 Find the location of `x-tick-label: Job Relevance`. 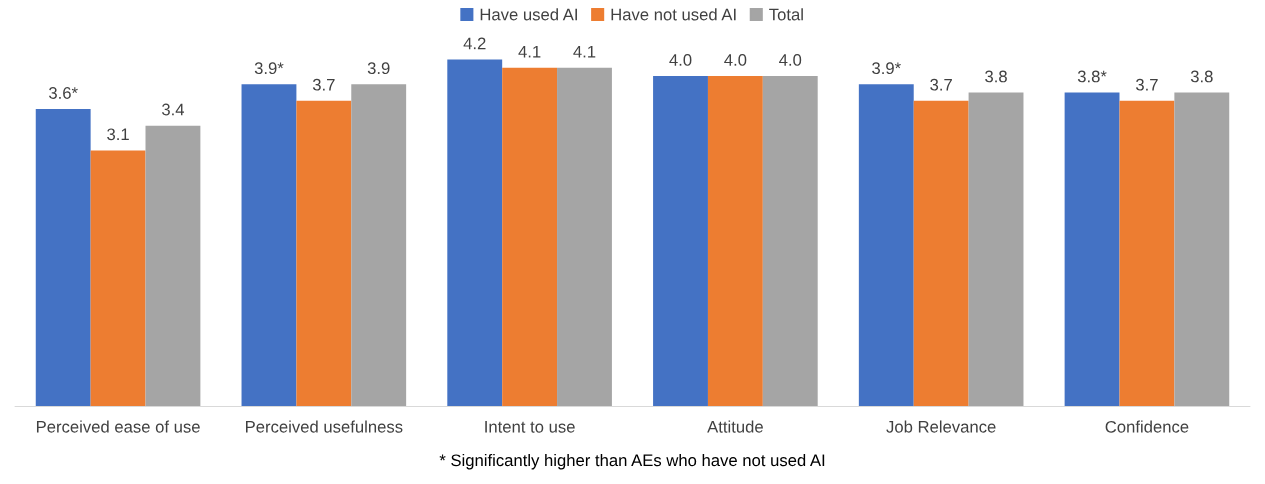

x-tick-label: Job Relevance is located at coordinates (941, 426).